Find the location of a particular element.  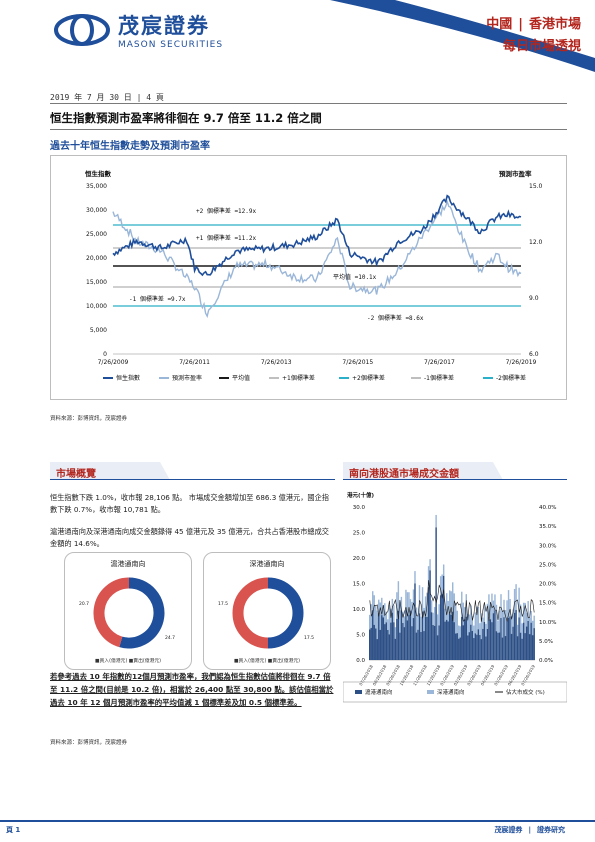

left-axis-title: 恒生指數 is located at coordinates (98, 173).